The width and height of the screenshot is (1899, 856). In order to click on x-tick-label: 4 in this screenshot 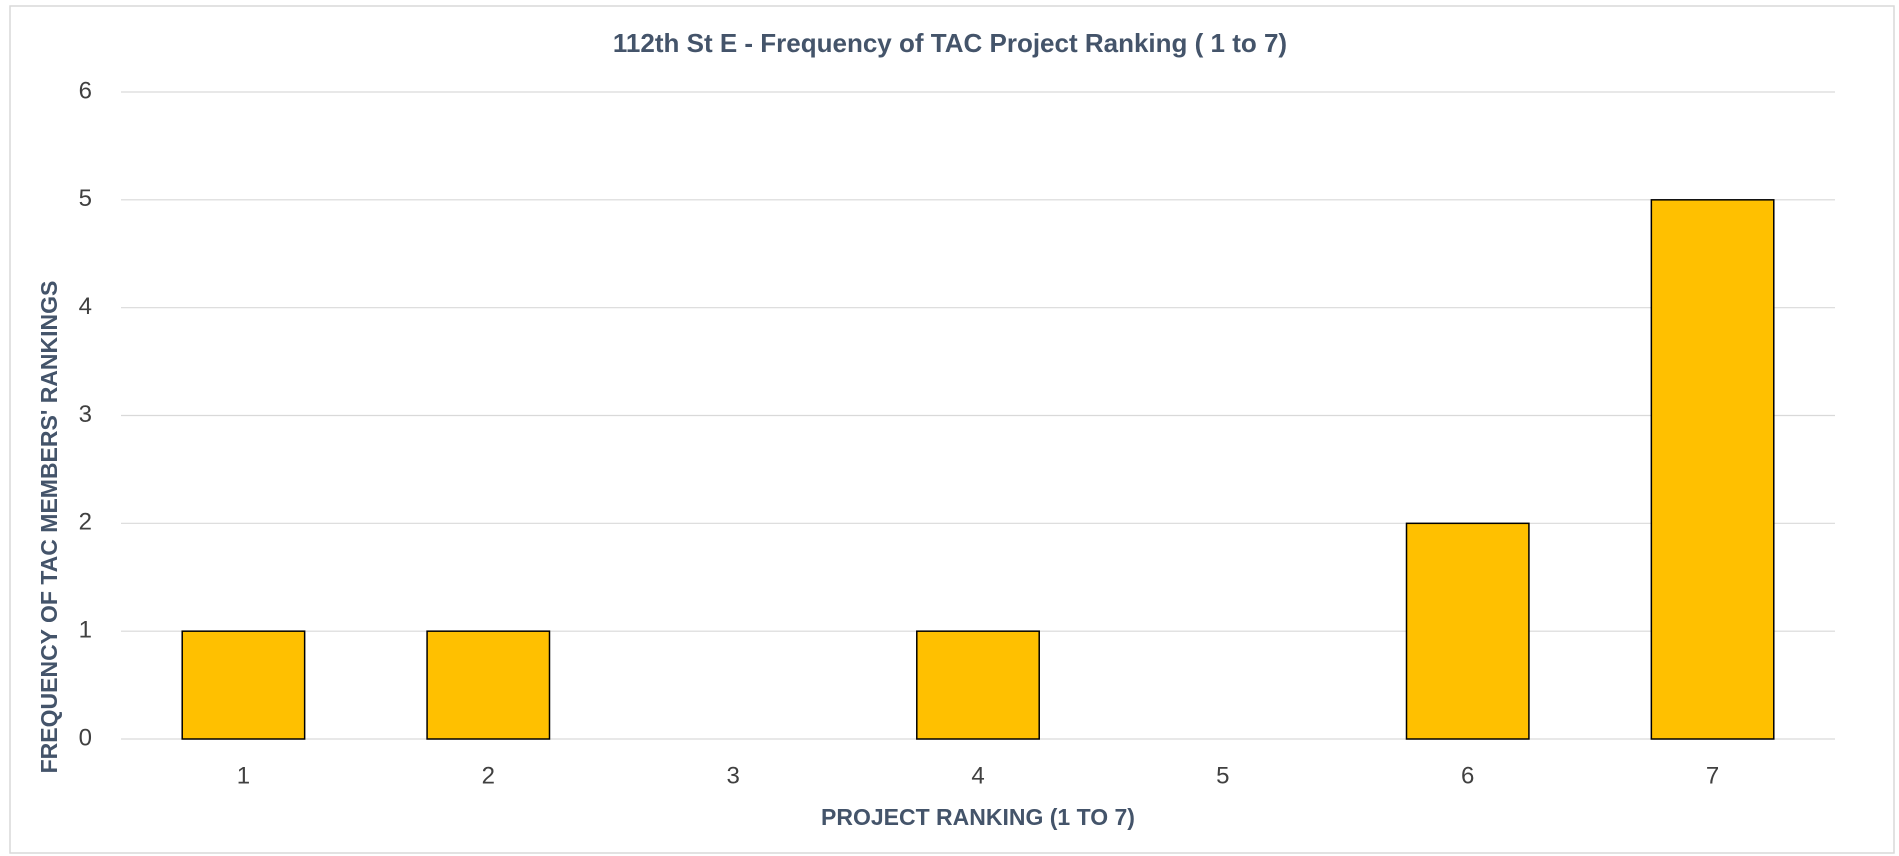, I will do `click(977, 775)`.